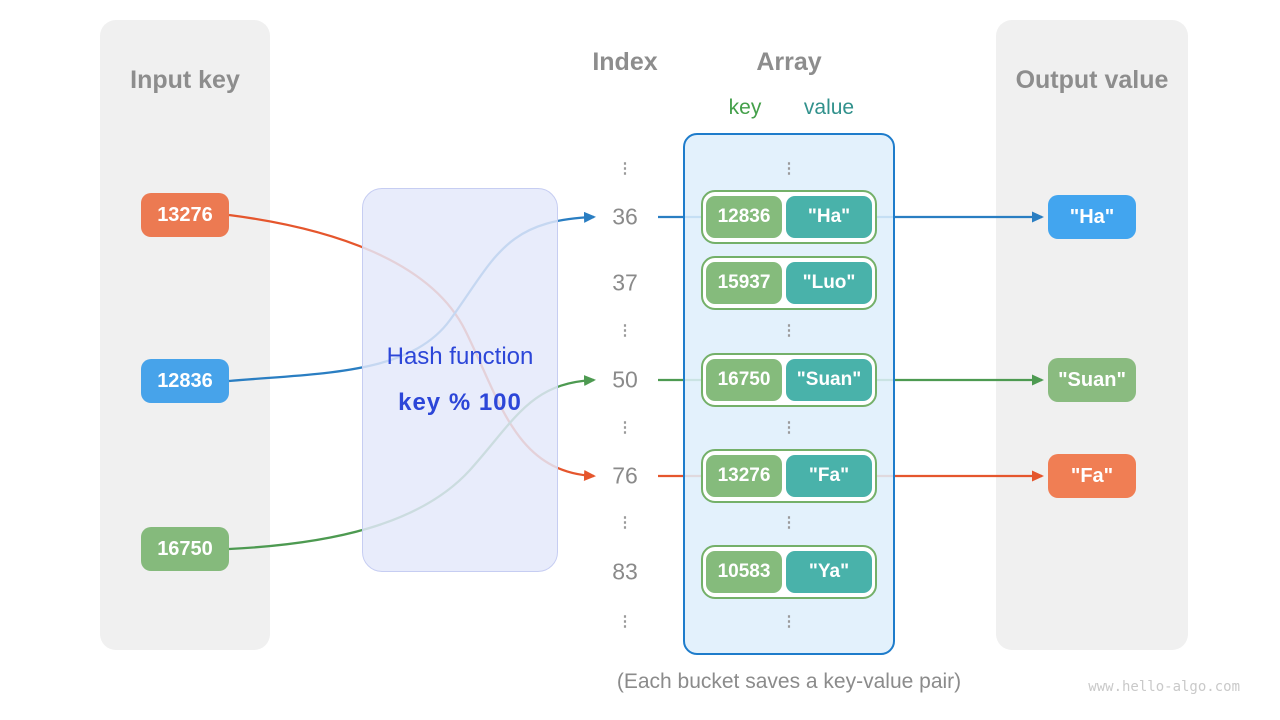  I want to click on input-key-12836: 12836, so click(185, 381).